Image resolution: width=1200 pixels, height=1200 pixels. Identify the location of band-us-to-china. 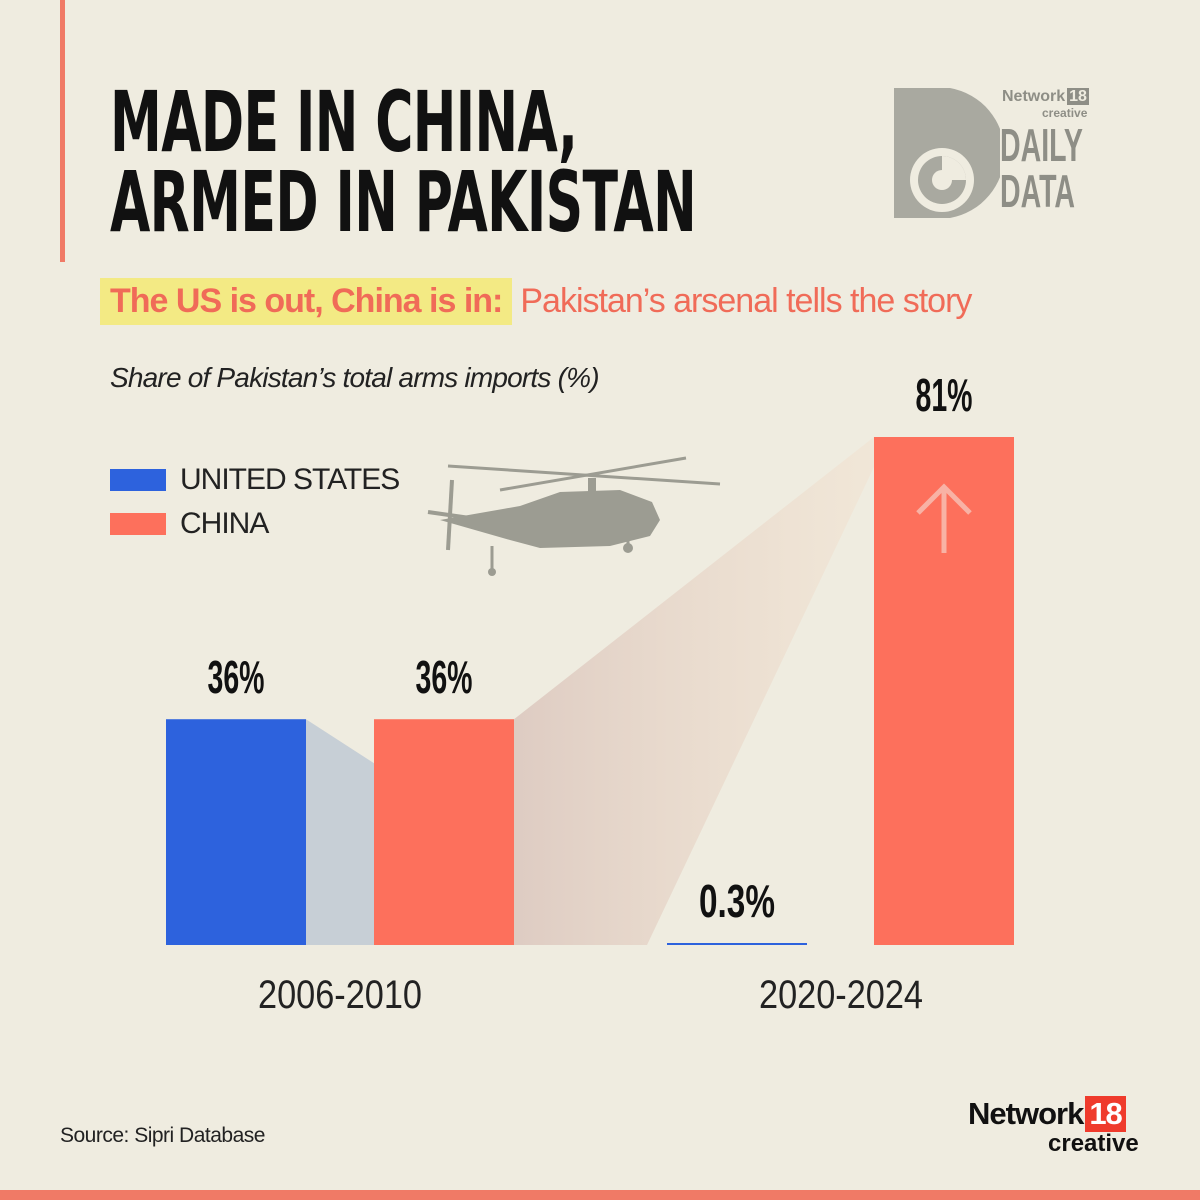
(340, 832).